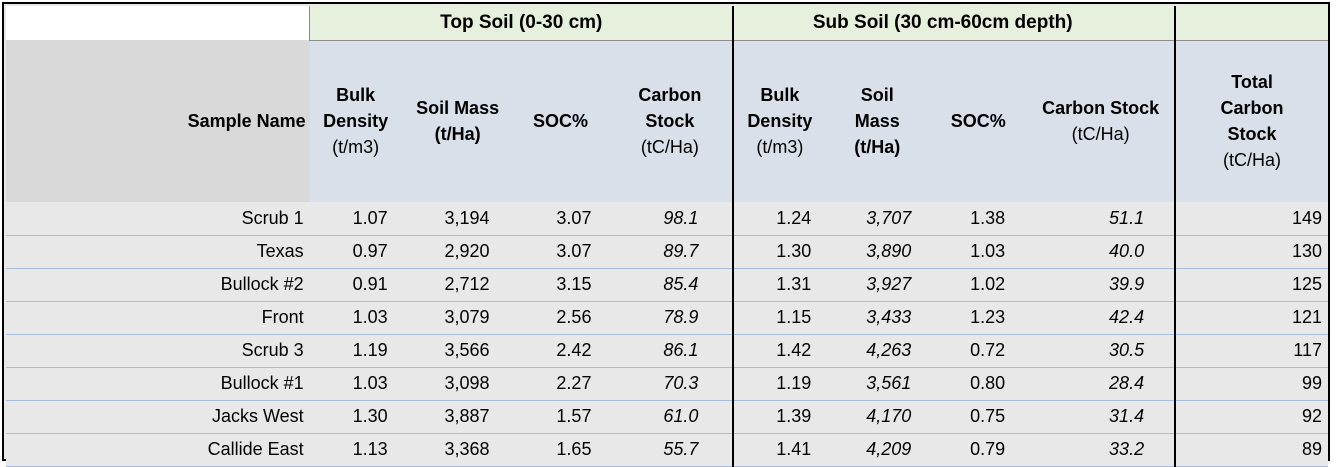 The height and width of the screenshot is (467, 1336). I want to click on top-soc-cell: 3.15, so click(560, 285).